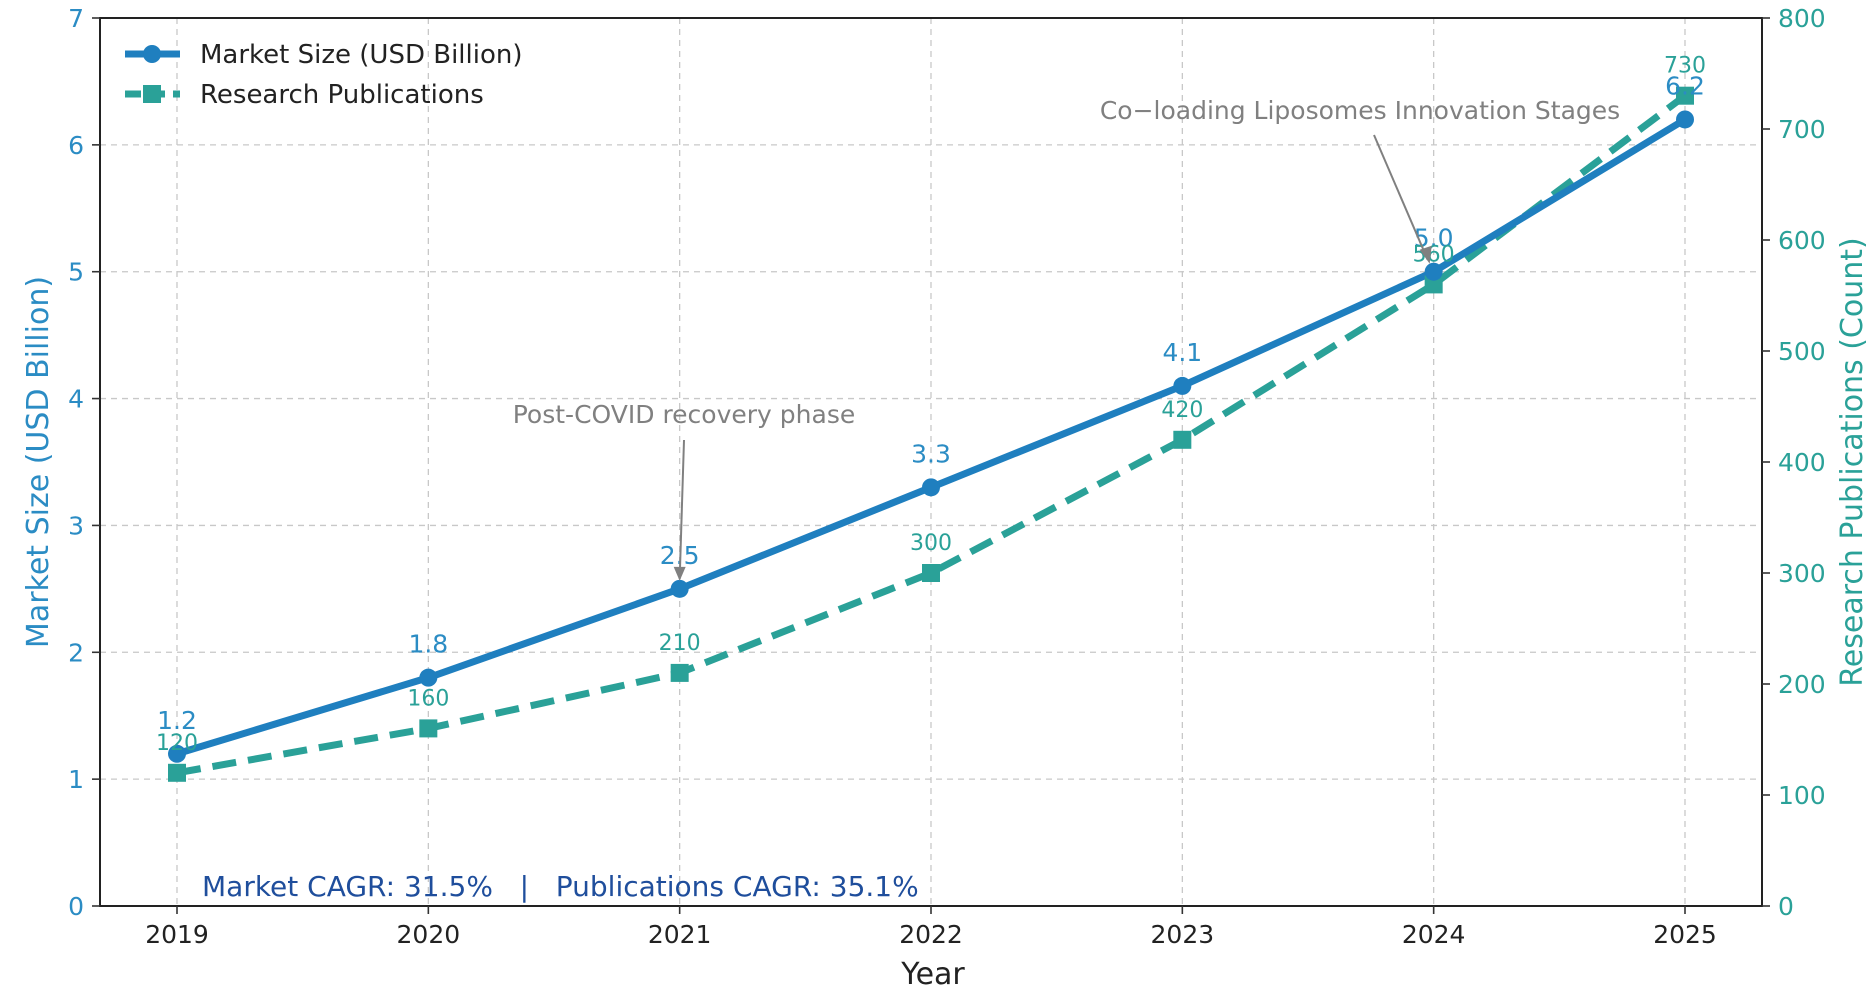 This screenshot has height=988, width=1875. Describe the element at coordinates (932, 972) in the screenshot. I see `x-axis-title: Year` at that location.